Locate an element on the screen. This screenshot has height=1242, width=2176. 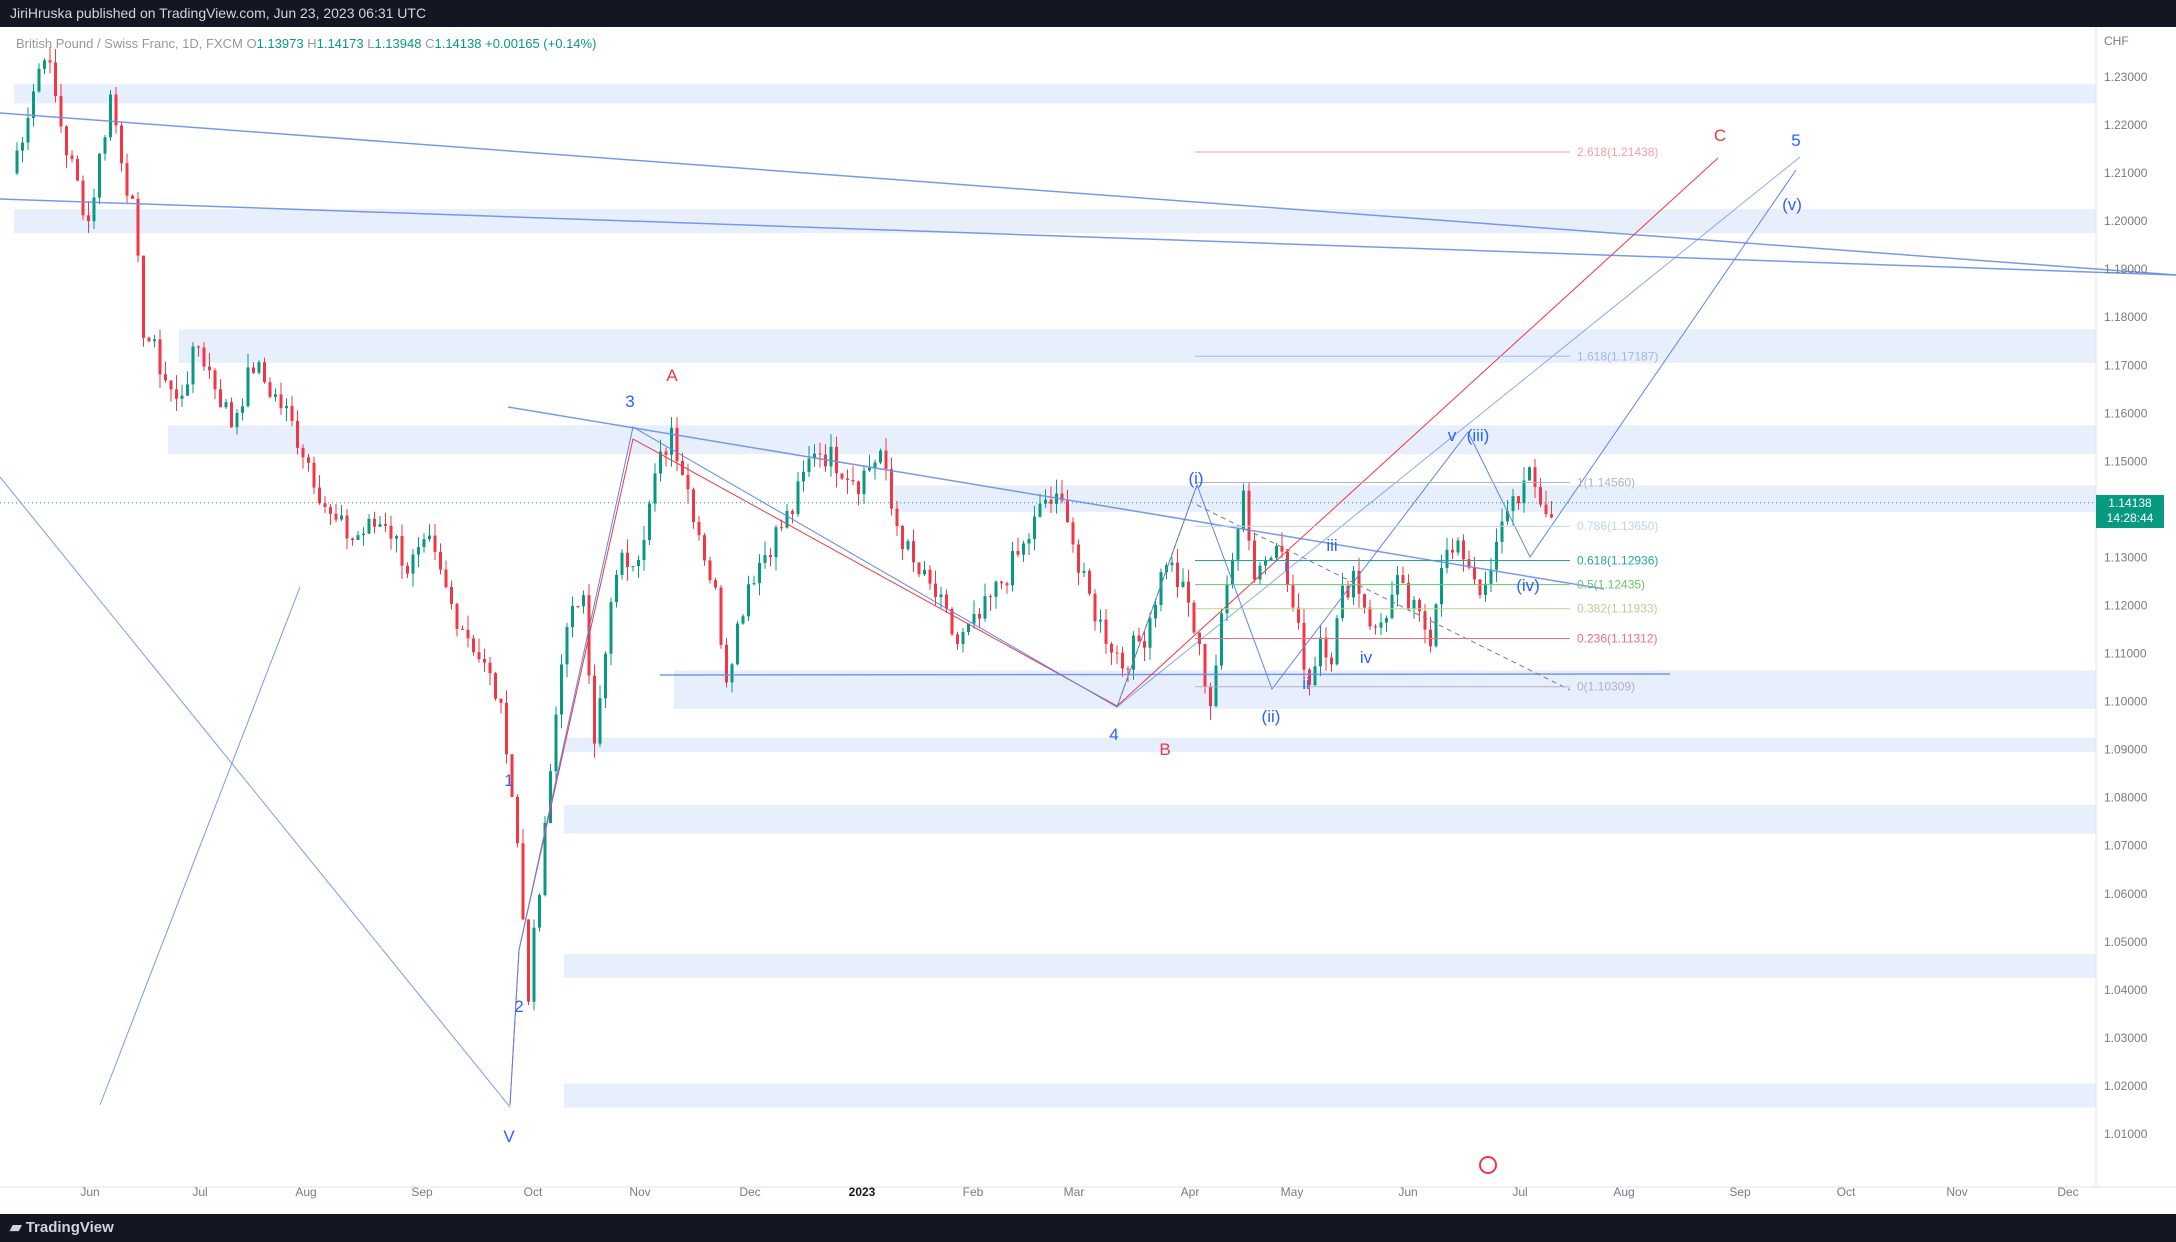
wave-label: 4 is located at coordinates (1113, 734).